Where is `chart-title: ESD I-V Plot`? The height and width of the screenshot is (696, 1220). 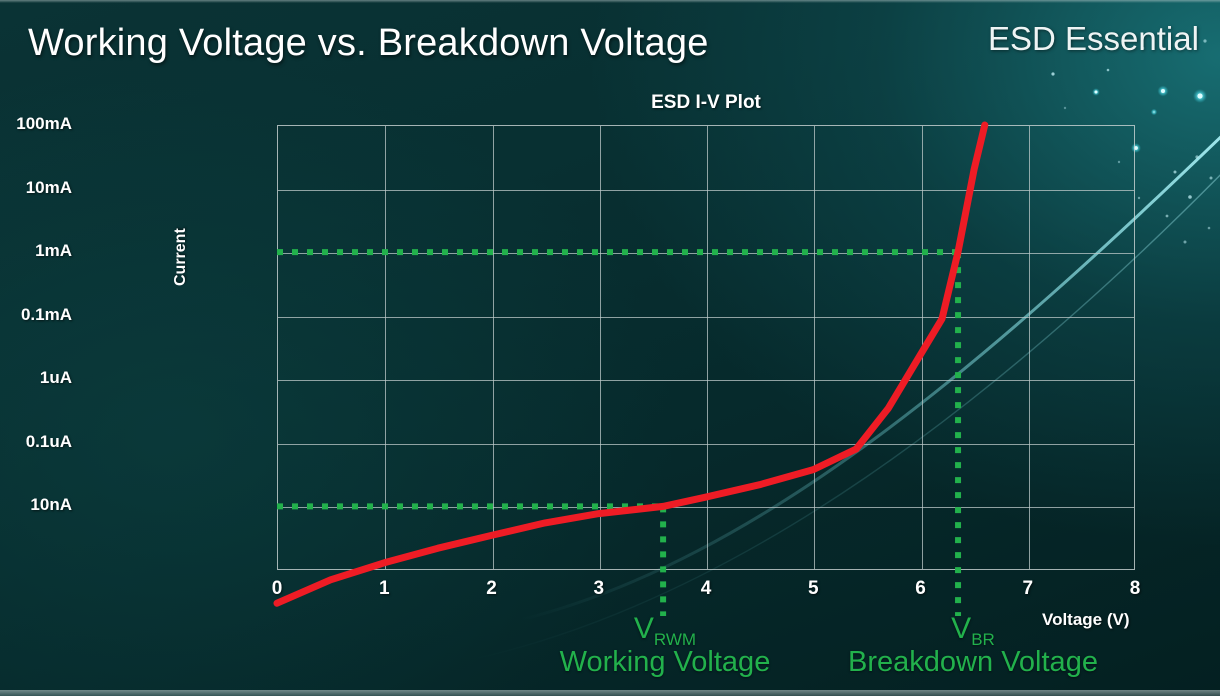
chart-title: ESD I-V Plot is located at coordinates (706, 102).